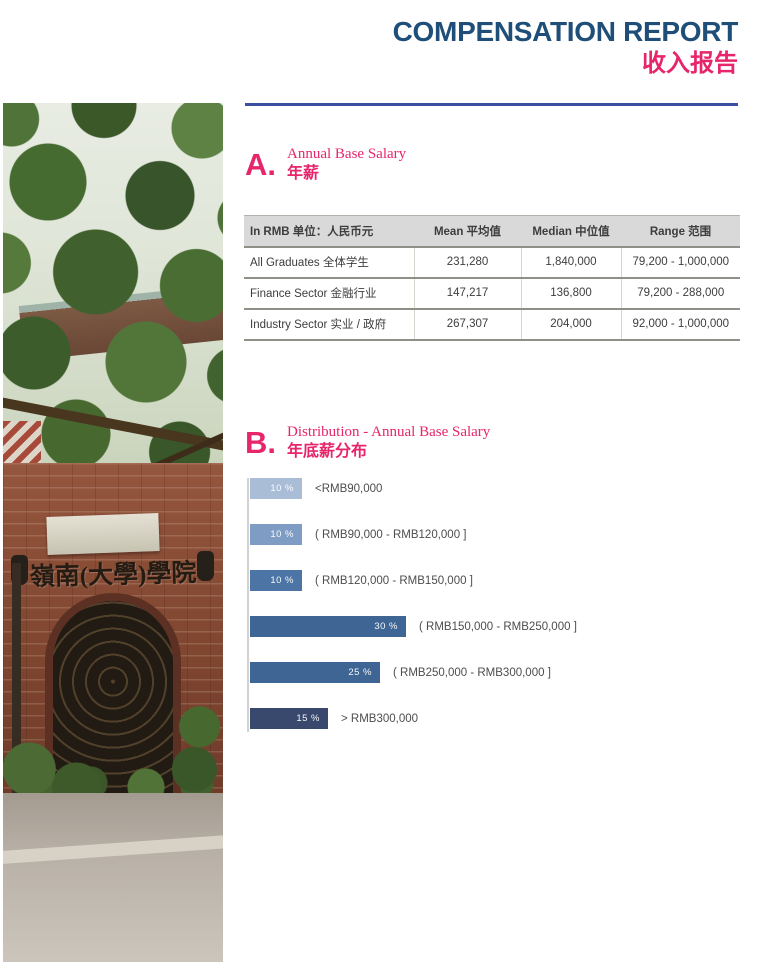 The height and width of the screenshot is (962, 776). What do you see at coordinates (467, 262) in the screenshot?
I see `mean-cell: 231,280` at bounding box center [467, 262].